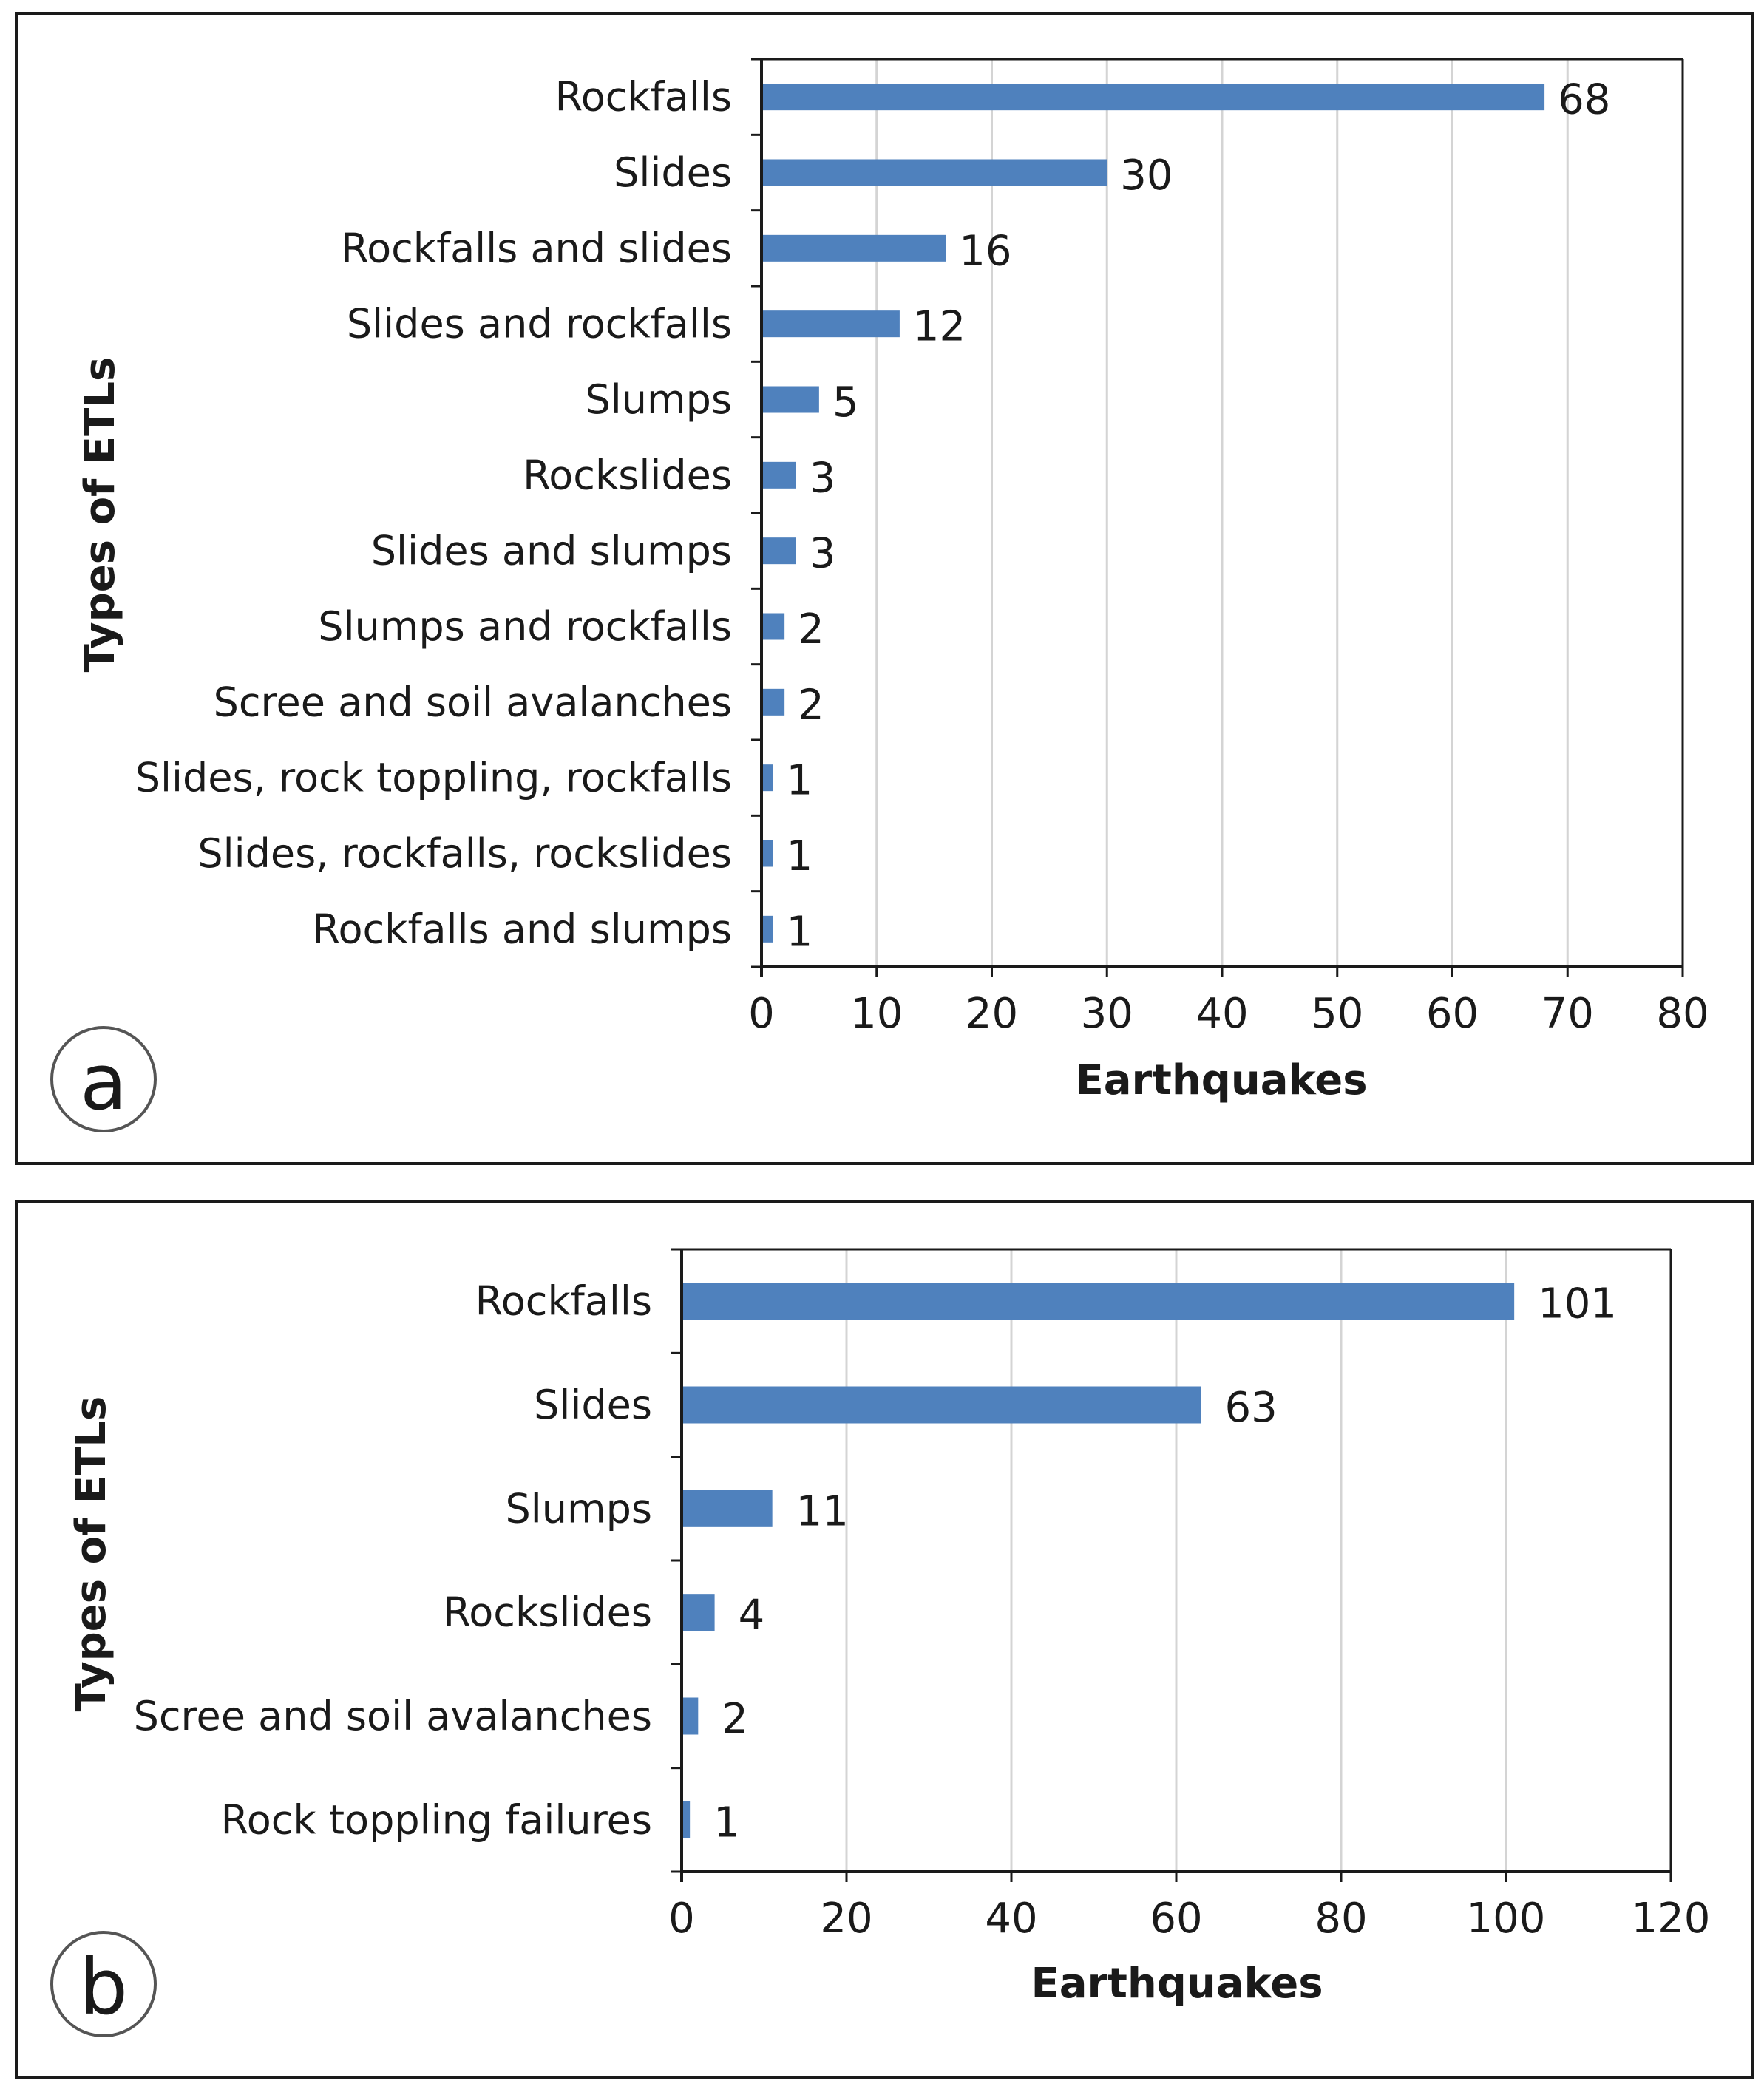 The image size is (1764, 2092). I want to click on panel-label: a, so click(103, 1082).